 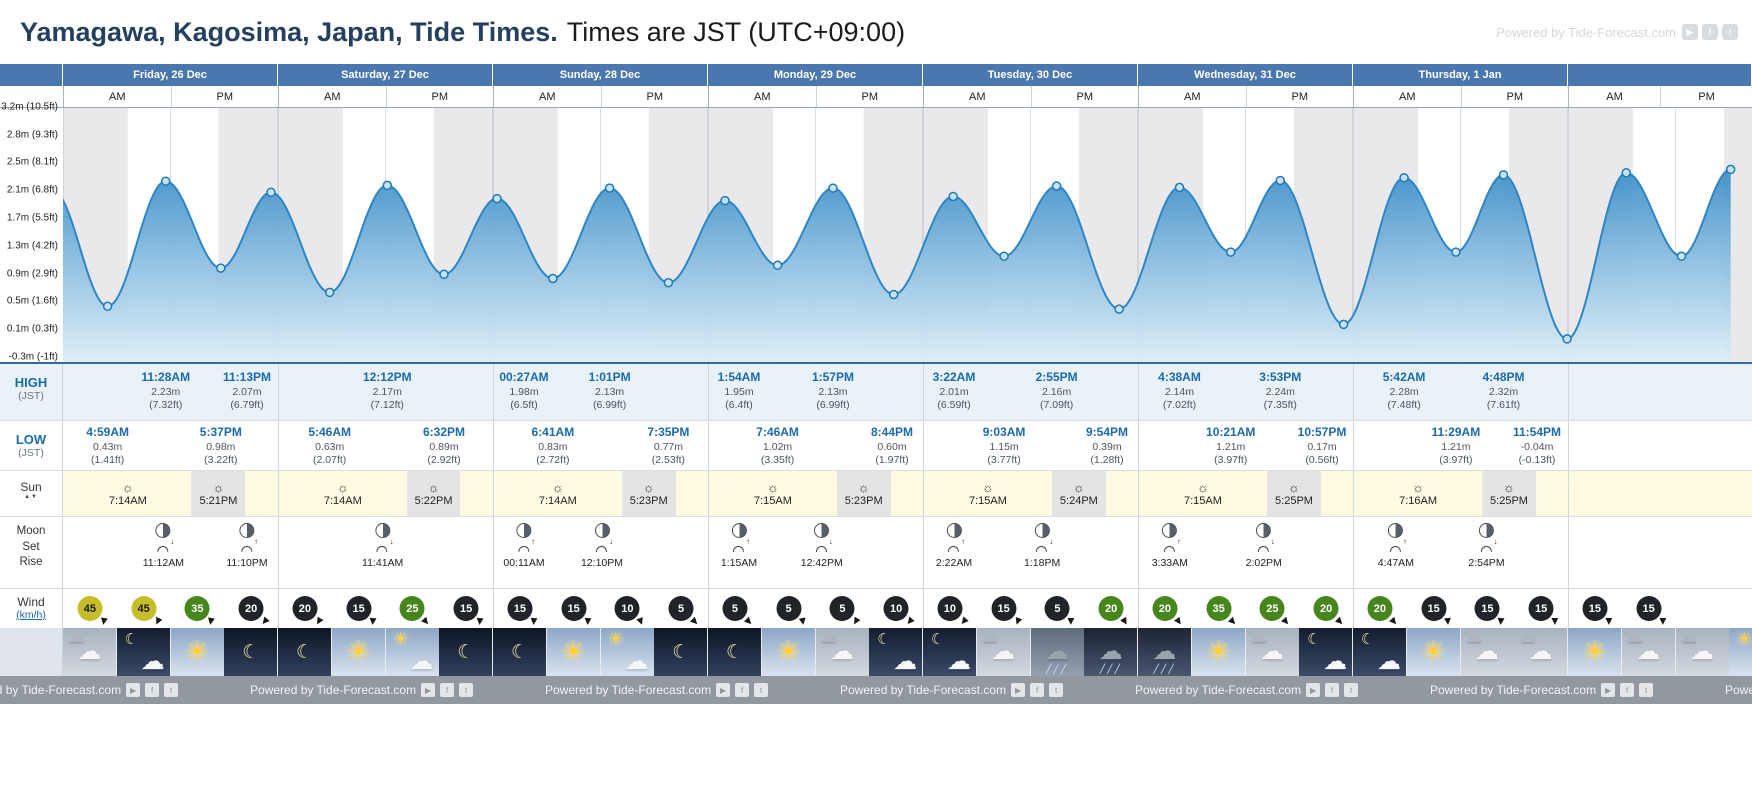 I want to click on moon-rise-icon: ↑, so click(x=248, y=544).